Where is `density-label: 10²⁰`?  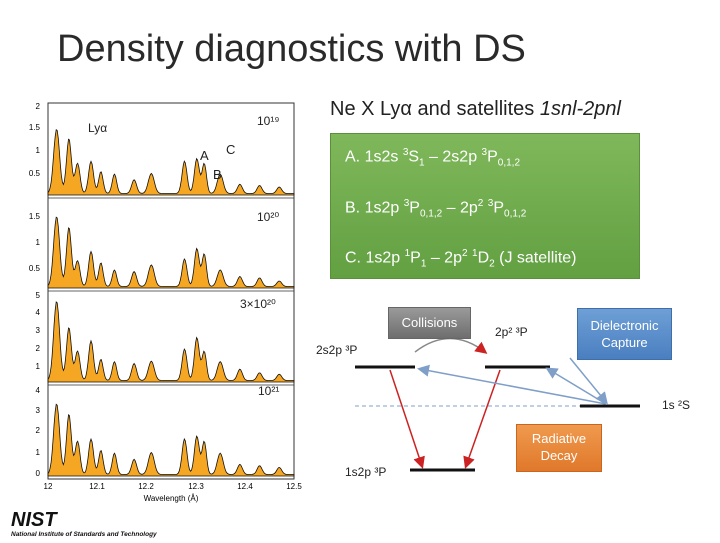
density-label: 10²⁰ is located at coordinates (268, 217).